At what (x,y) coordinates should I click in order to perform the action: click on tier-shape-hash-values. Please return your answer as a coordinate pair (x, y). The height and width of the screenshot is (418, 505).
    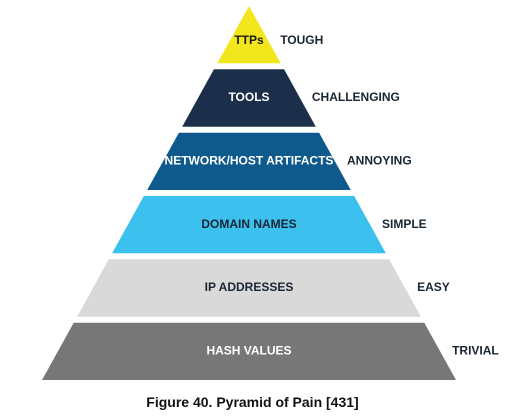
    Looking at the image, I should click on (249, 351).